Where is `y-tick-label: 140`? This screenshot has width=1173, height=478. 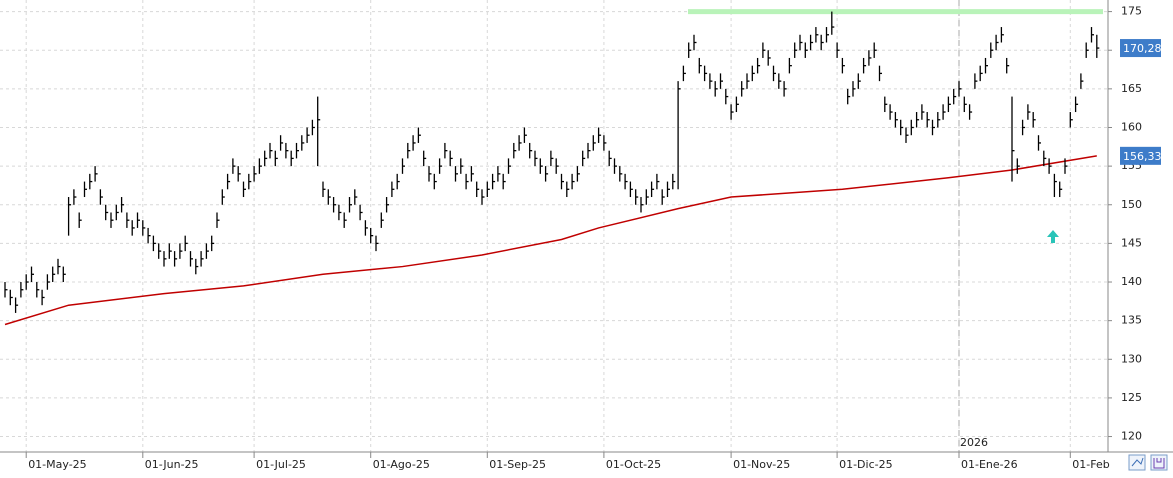 y-tick-label: 140 is located at coordinates (1131, 281).